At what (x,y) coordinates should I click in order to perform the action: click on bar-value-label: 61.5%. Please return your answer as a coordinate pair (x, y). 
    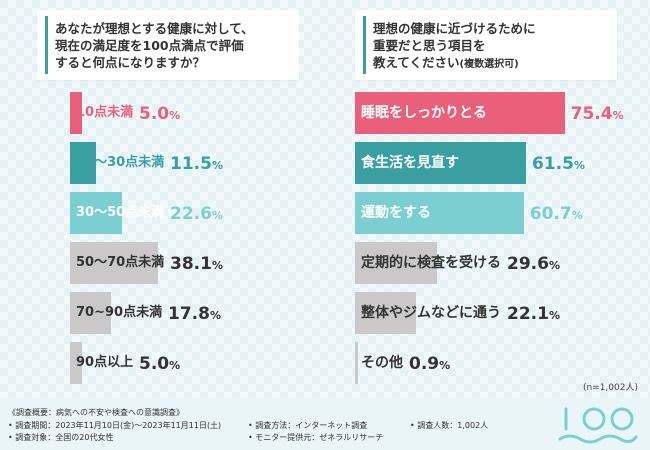
    Looking at the image, I should click on (558, 164).